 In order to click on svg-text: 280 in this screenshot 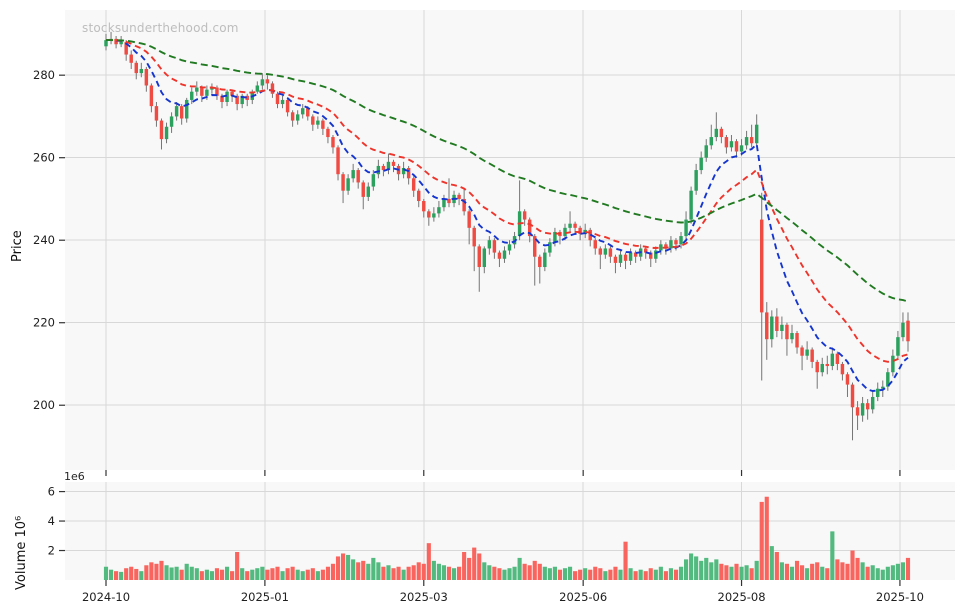, I will do `click(44, 75)`.